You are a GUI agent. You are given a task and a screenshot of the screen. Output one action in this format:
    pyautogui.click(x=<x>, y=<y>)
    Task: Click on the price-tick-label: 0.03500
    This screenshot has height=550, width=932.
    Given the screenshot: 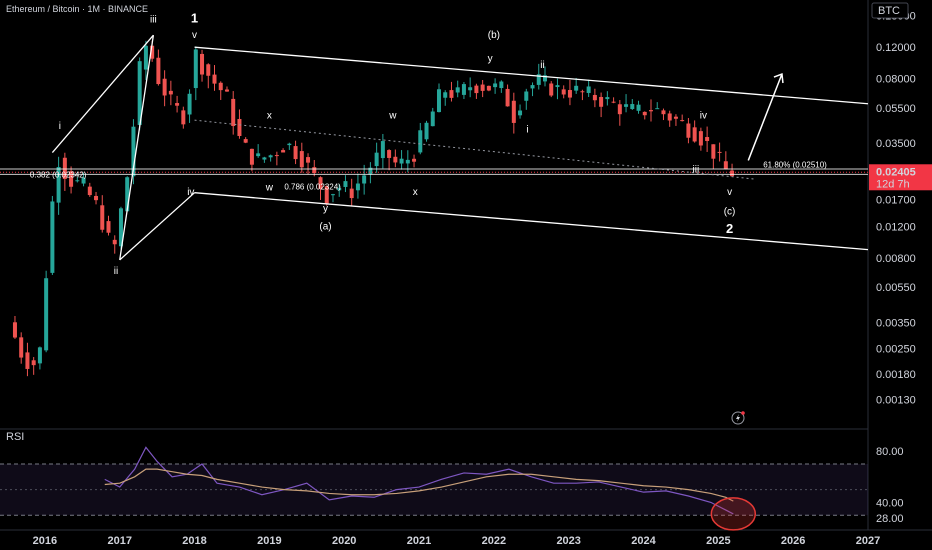 What is the action you would take?
    pyautogui.click(x=896, y=144)
    